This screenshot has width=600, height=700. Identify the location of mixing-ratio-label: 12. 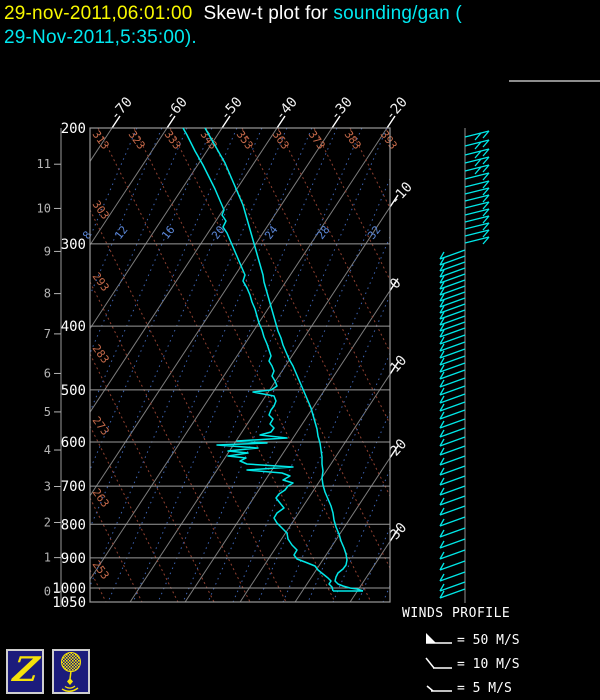
(121, 232).